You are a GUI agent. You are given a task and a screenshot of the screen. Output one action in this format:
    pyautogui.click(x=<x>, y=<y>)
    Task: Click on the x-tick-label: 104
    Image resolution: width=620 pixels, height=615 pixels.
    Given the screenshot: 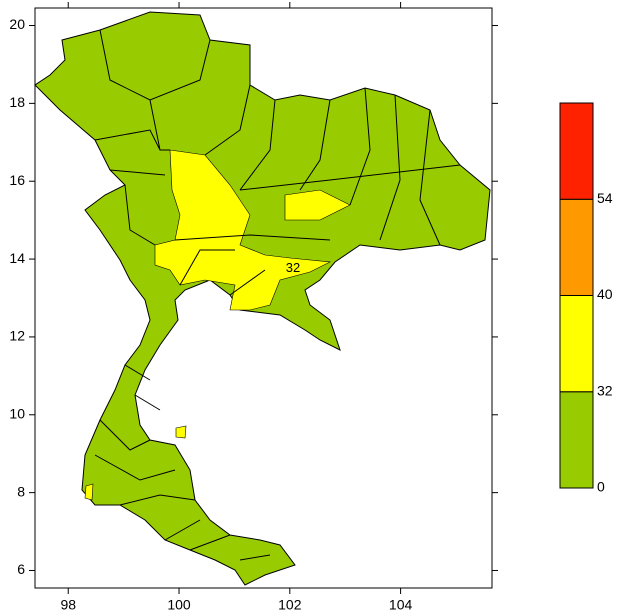 What is the action you would take?
    pyautogui.click(x=401, y=603)
    